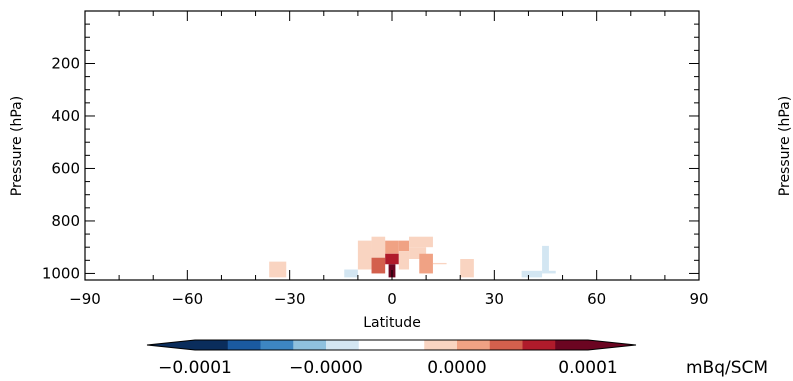 The image size is (793, 381). What do you see at coordinates (587, 368) in the screenshot?
I see `colorbar-tick-label: 0.0001` at bounding box center [587, 368].